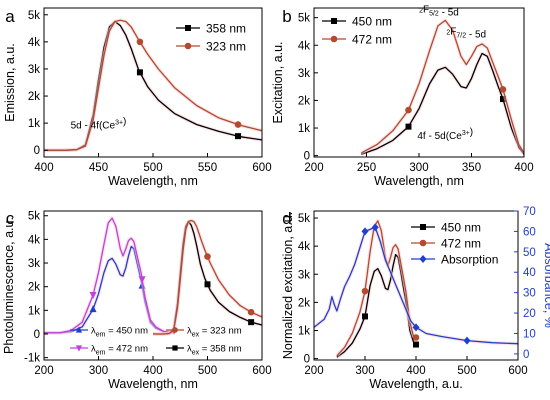 The width and height of the screenshot is (550, 400). Describe the element at coordinates (466, 33) in the screenshot. I see `annotation: 2F7/2 - 5d` at that location.